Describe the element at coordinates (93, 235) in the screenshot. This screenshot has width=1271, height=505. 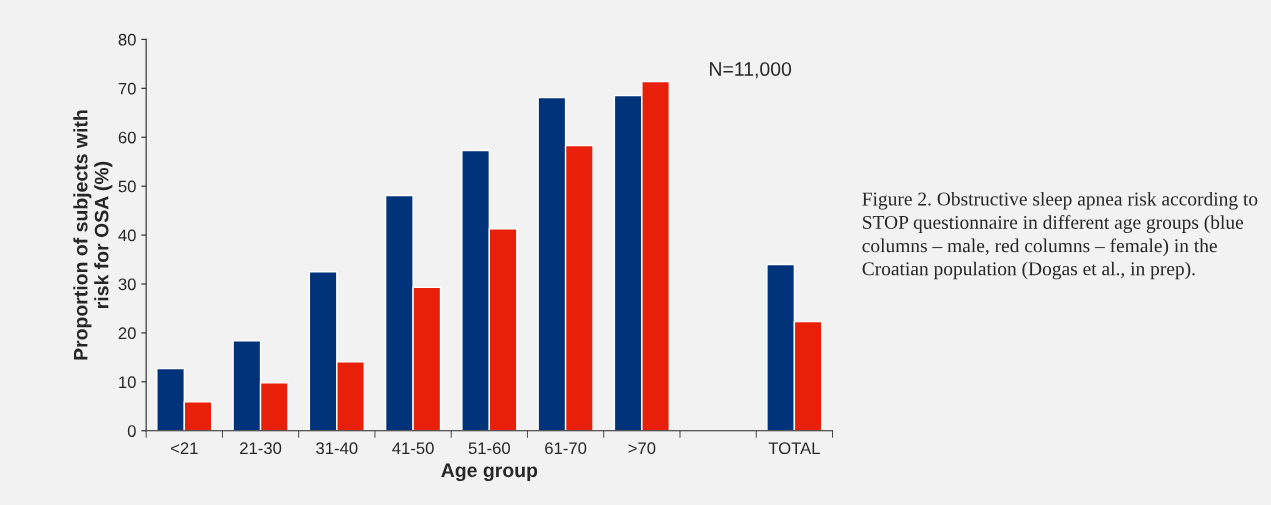
I see `y-axis-title: Proportion of subjects with risk for OSA (%)` at that location.